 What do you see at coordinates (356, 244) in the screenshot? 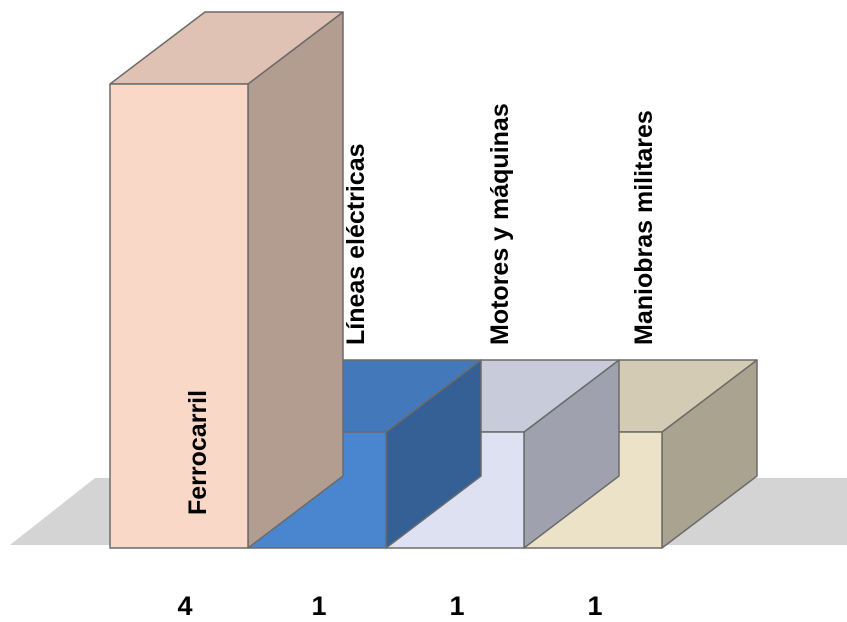
I see `category-label-lineas-electricas: Líneas eléctricas` at bounding box center [356, 244].